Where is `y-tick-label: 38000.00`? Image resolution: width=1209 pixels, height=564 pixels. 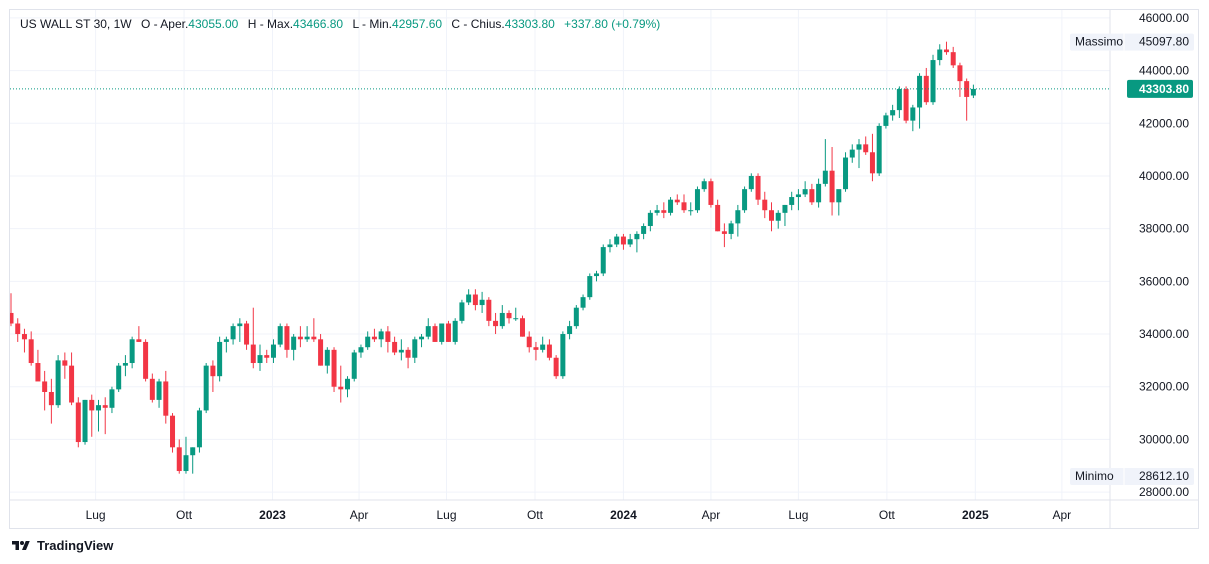
y-tick-label: 38000.00 is located at coordinates (1164, 229).